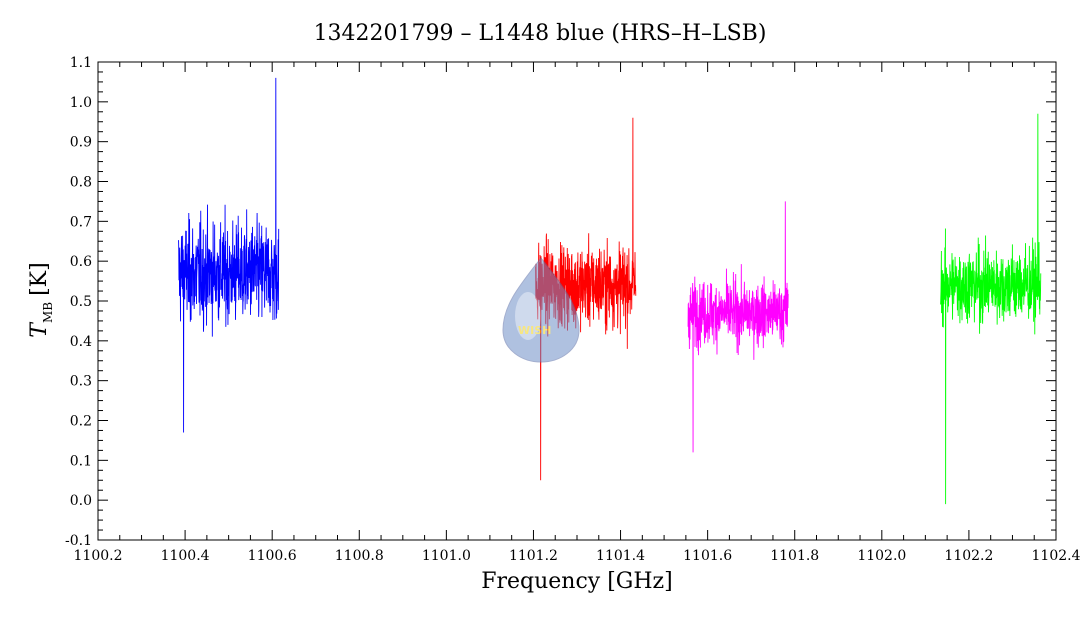 This screenshot has height=618, width=1080. What do you see at coordinates (81, 222) in the screenshot?
I see `y-tick-label: 0.7` at bounding box center [81, 222].